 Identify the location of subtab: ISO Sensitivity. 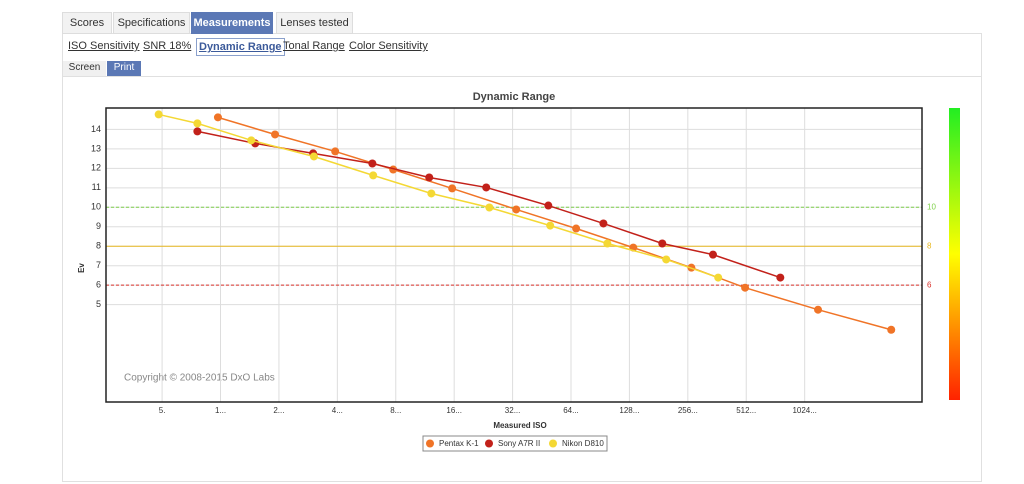
(104, 46).